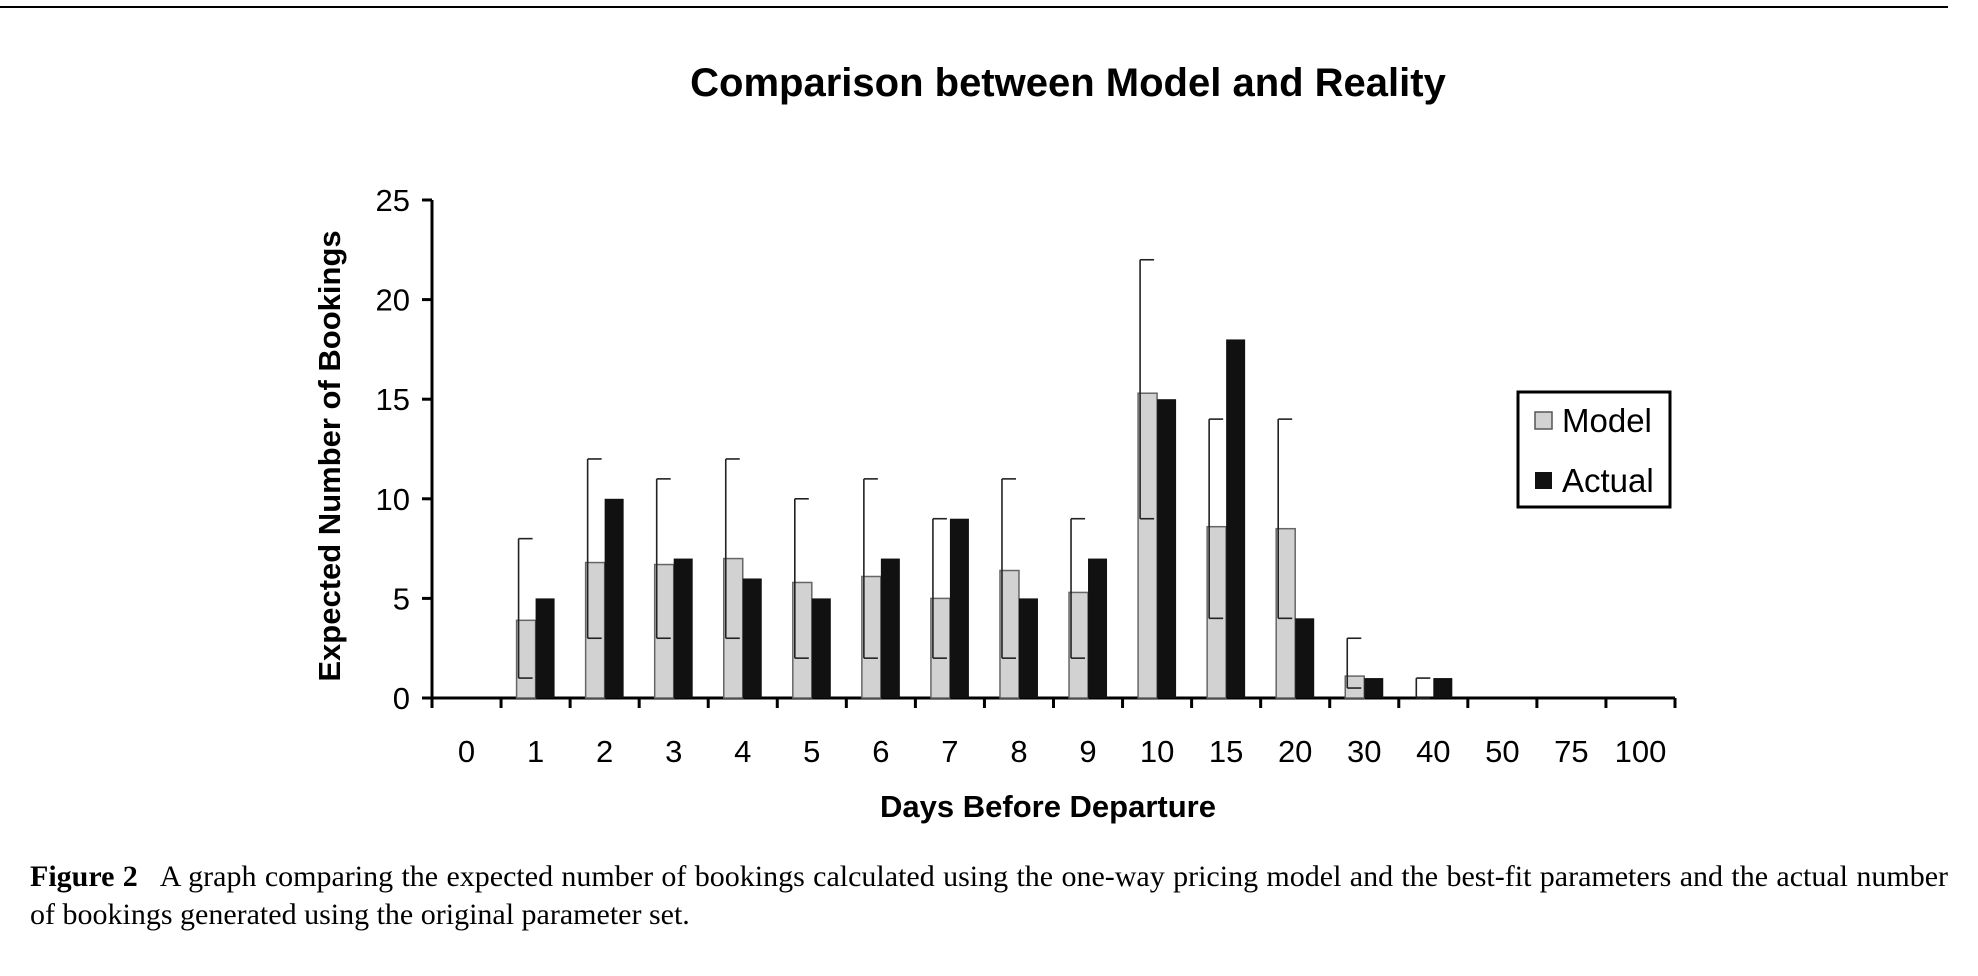 Image resolution: width=1978 pixels, height=976 pixels. What do you see at coordinates (811, 751) in the screenshot?
I see `x-tick-label: 5` at bounding box center [811, 751].